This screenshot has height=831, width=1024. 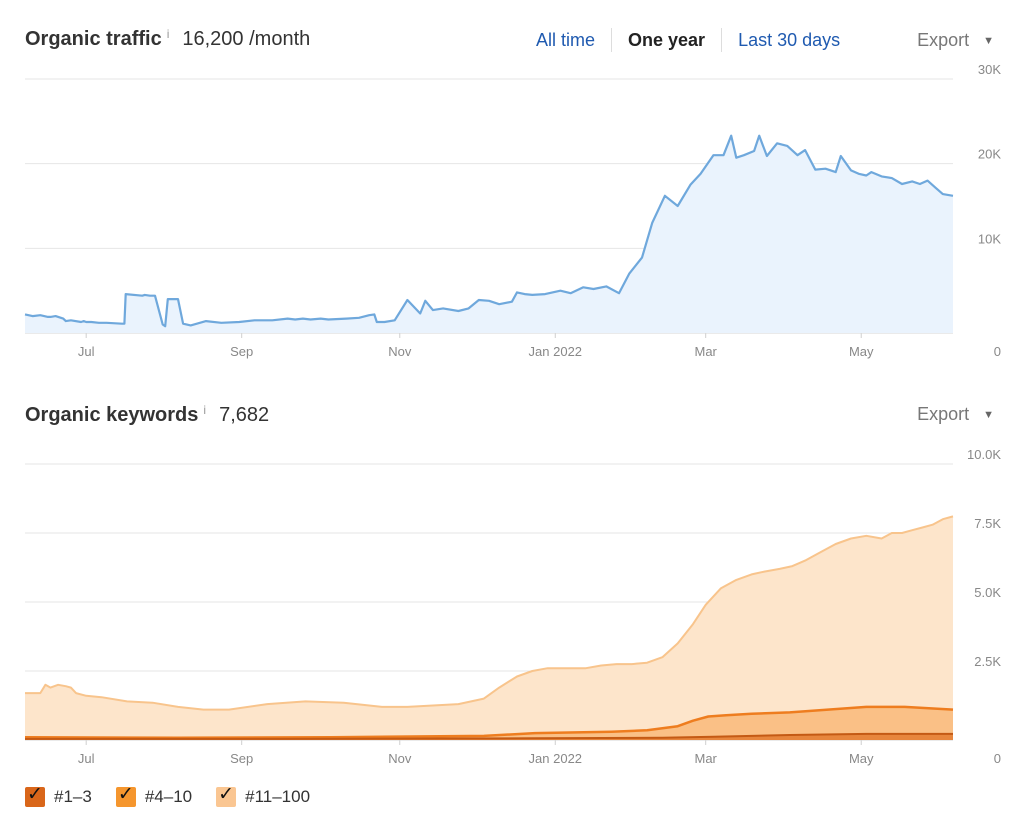 What do you see at coordinates (93, 39) in the screenshot?
I see `traffic-title: Organic traffic` at bounding box center [93, 39].